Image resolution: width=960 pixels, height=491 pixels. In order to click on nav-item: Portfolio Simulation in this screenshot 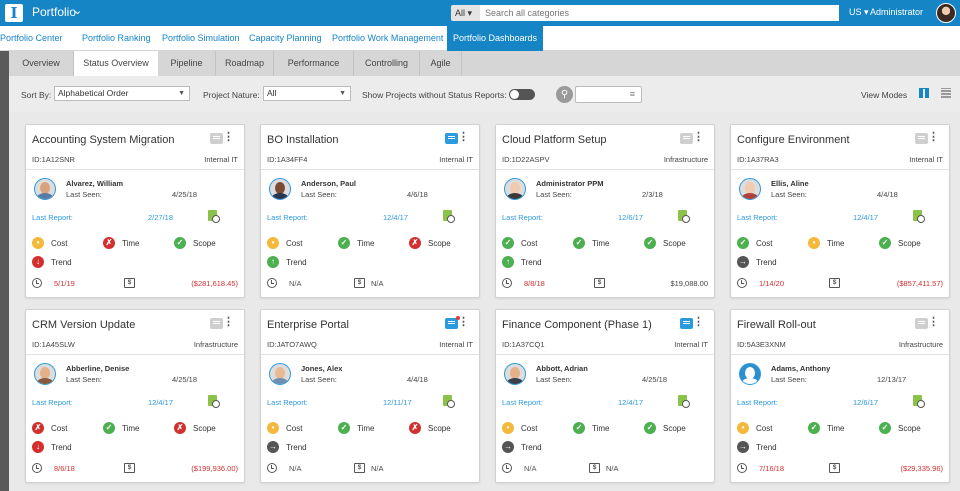, I will do `click(201, 38)`.